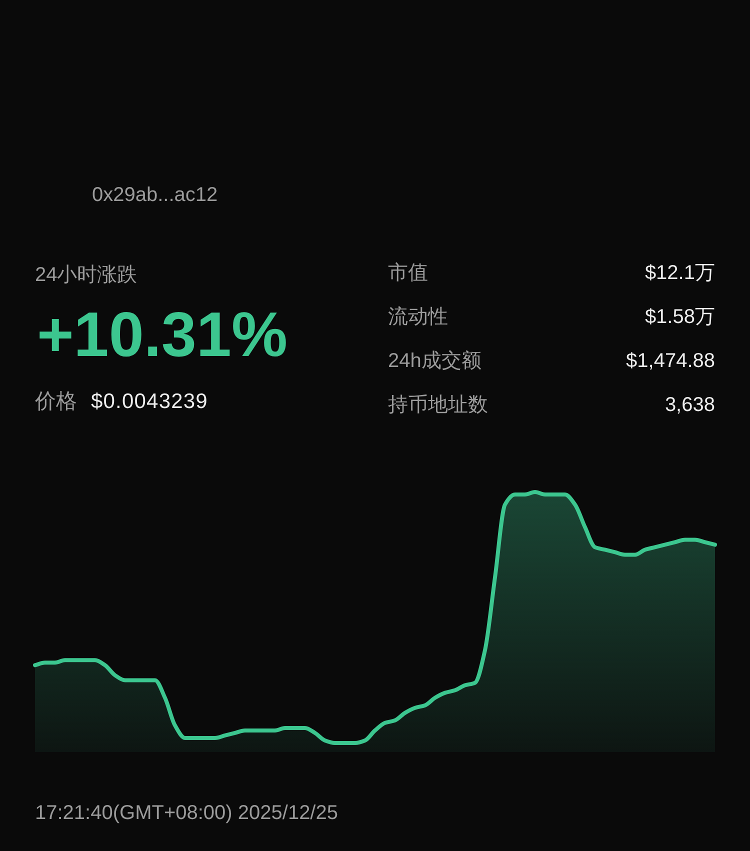 The image size is (750, 851). What do you see at coordinates (679, 273) in the screenshot?
I see `annotation: $12.1万` at bounding box center [679, 273].